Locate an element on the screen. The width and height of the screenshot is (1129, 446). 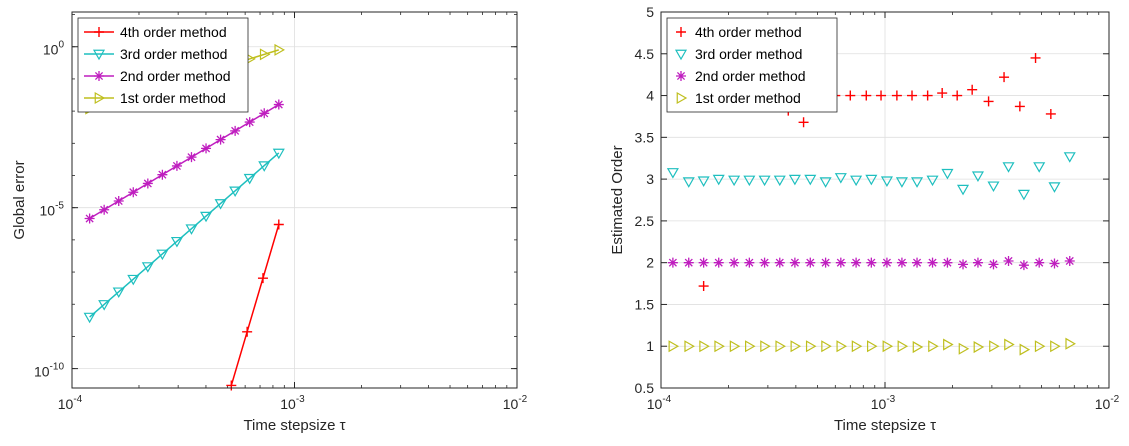
legend-entry-1st-order-method: 1st order method is located at coordinates (155, 98).